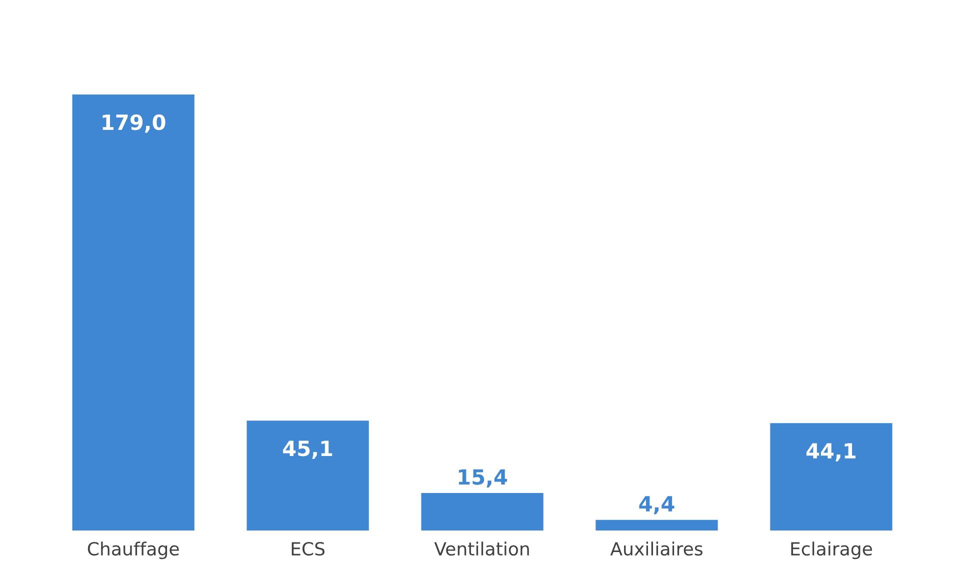  Describe the element at coordinates (483, 478) in the screenshot. I see `data-label: 15,4` at that location.